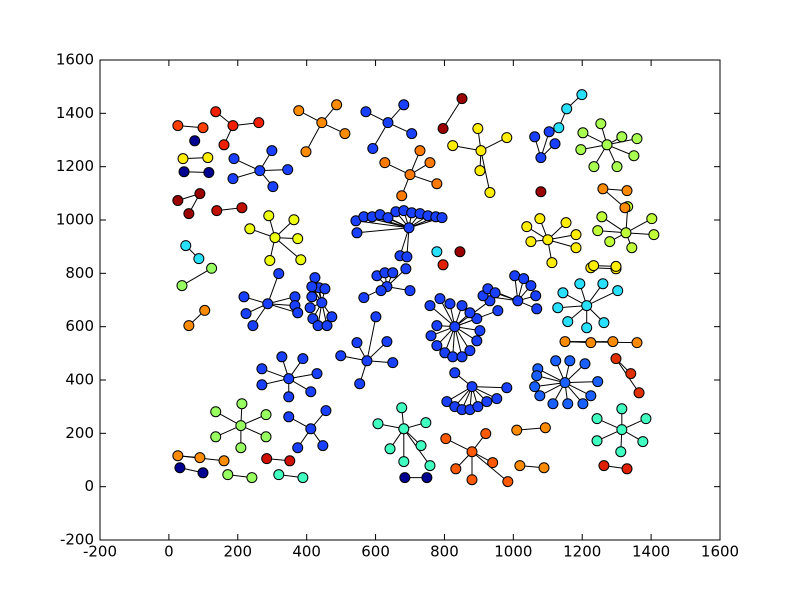 This screenshot has height=600, width=800. Describe the element at coordinates (77, 540) in the screenshot. I see `y-tick-label: -200` at that location.